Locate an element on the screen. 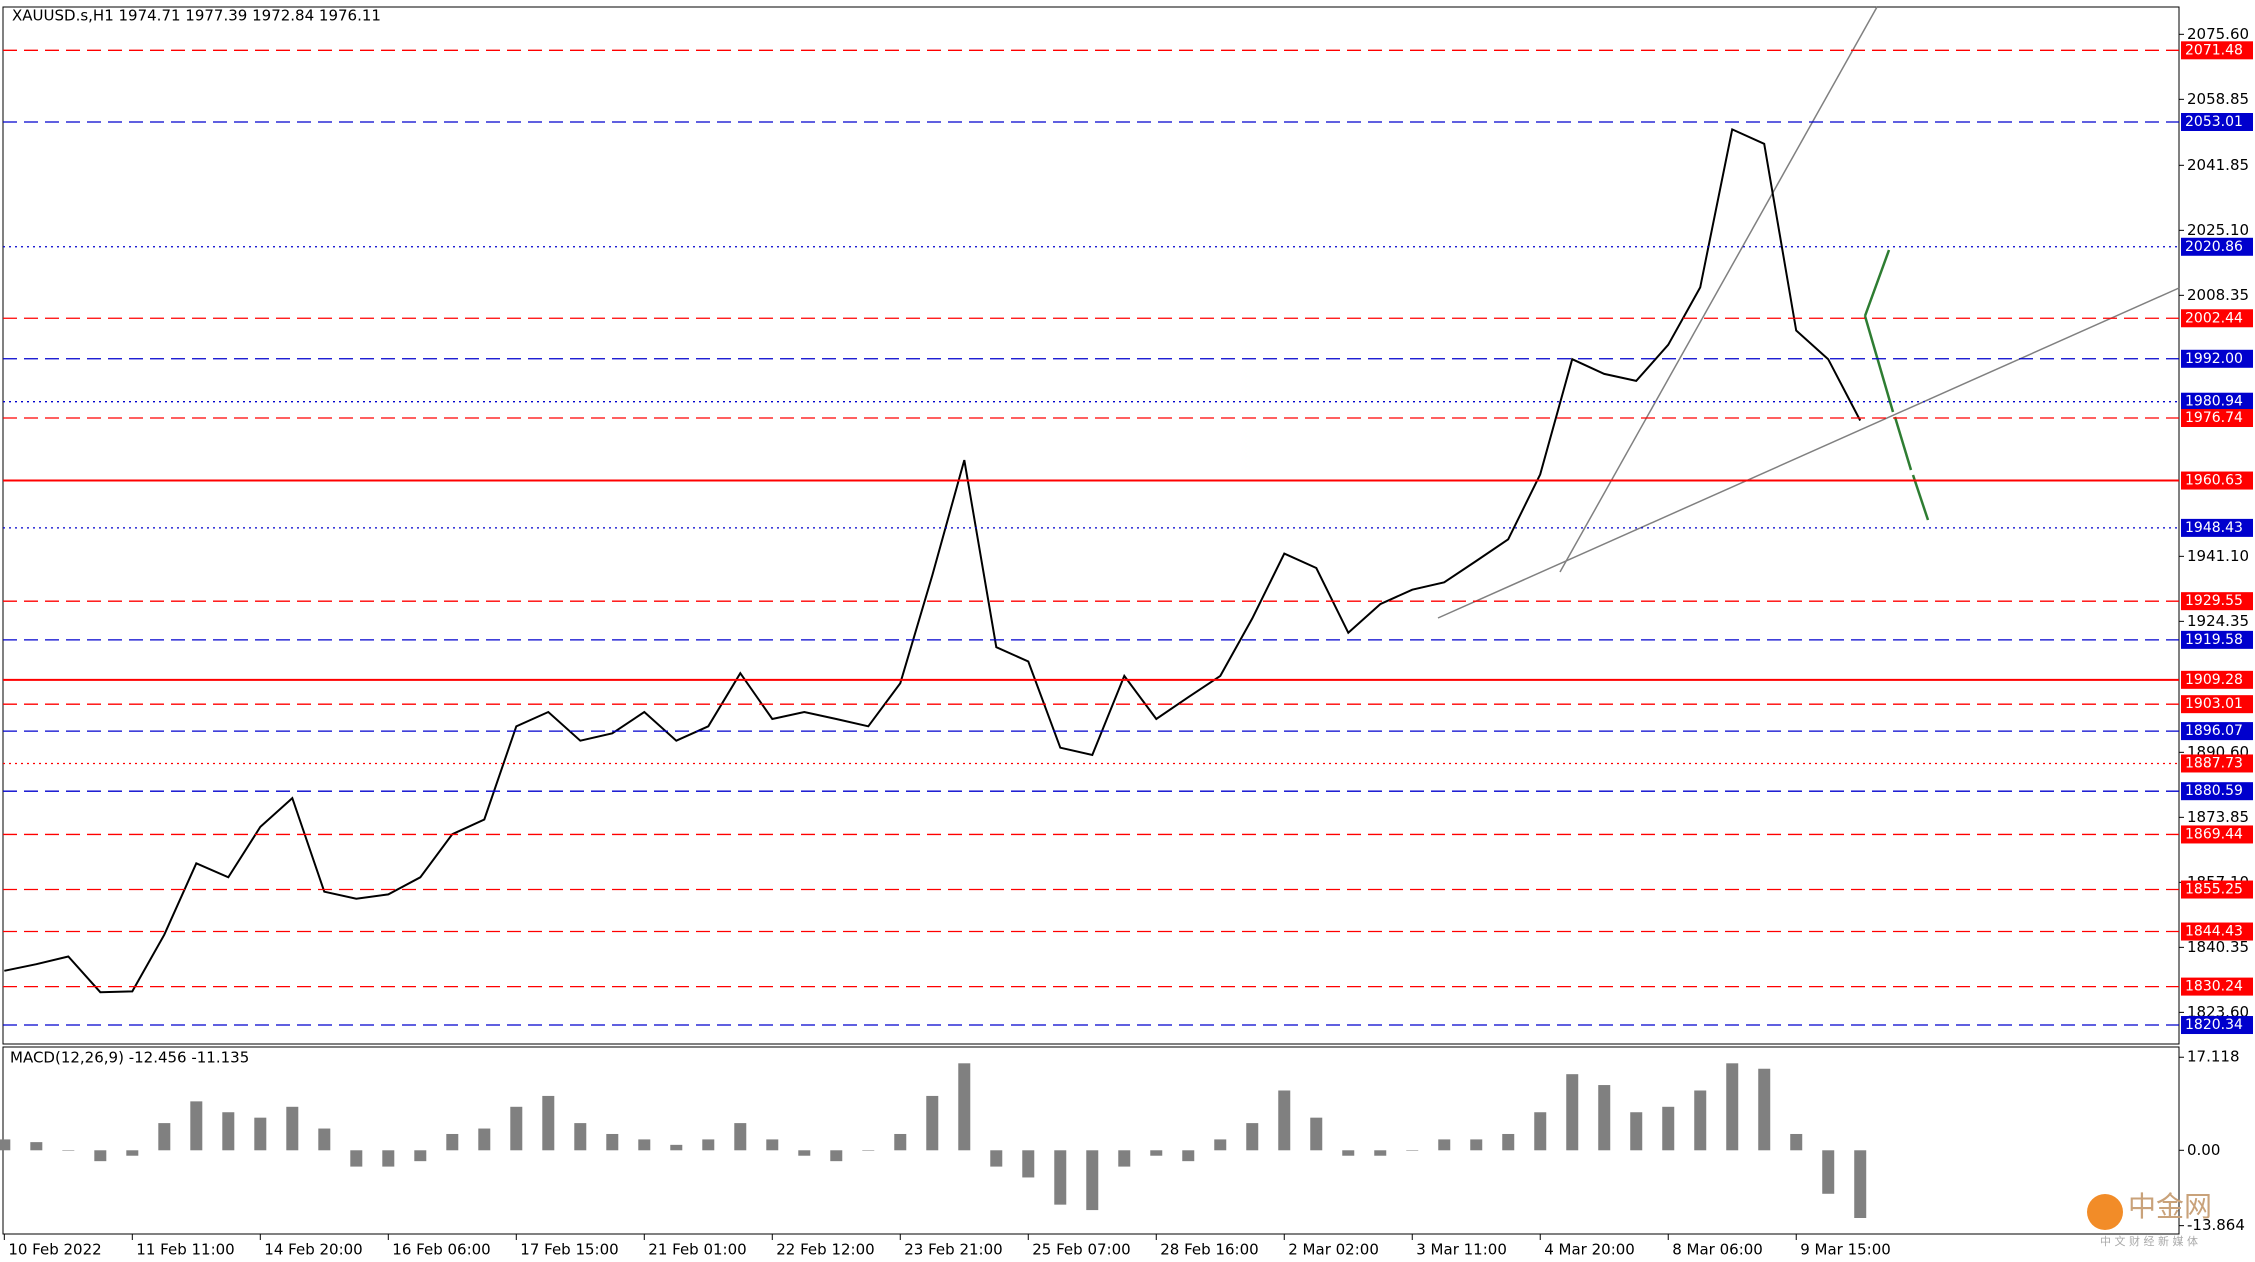 The height and width of the screenshot is (1262, 2255). x-tick-label: 14 Feb 20:00 is located at coordinates (313, 1250).